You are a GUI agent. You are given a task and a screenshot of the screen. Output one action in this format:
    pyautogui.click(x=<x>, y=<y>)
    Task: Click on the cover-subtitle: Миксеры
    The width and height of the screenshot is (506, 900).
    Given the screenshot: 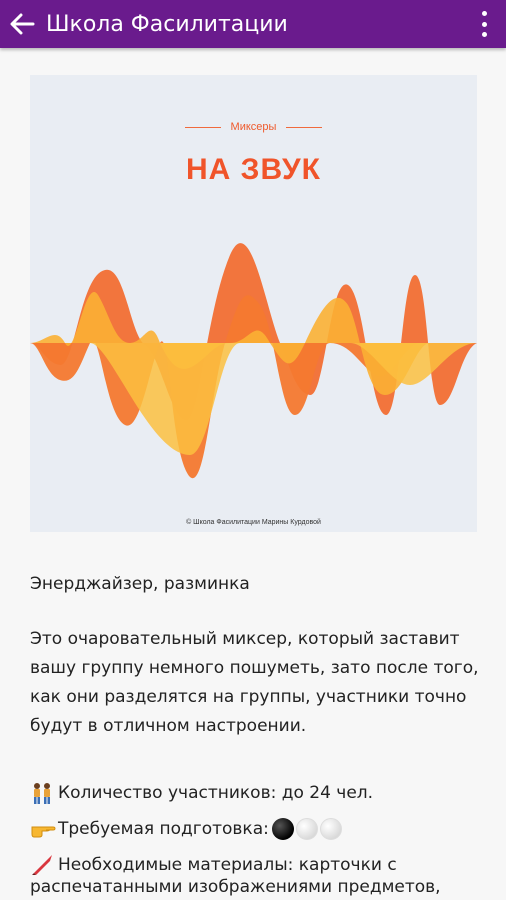 What is the action you would take?
    pyautogui.click(x=253, y=127)
    